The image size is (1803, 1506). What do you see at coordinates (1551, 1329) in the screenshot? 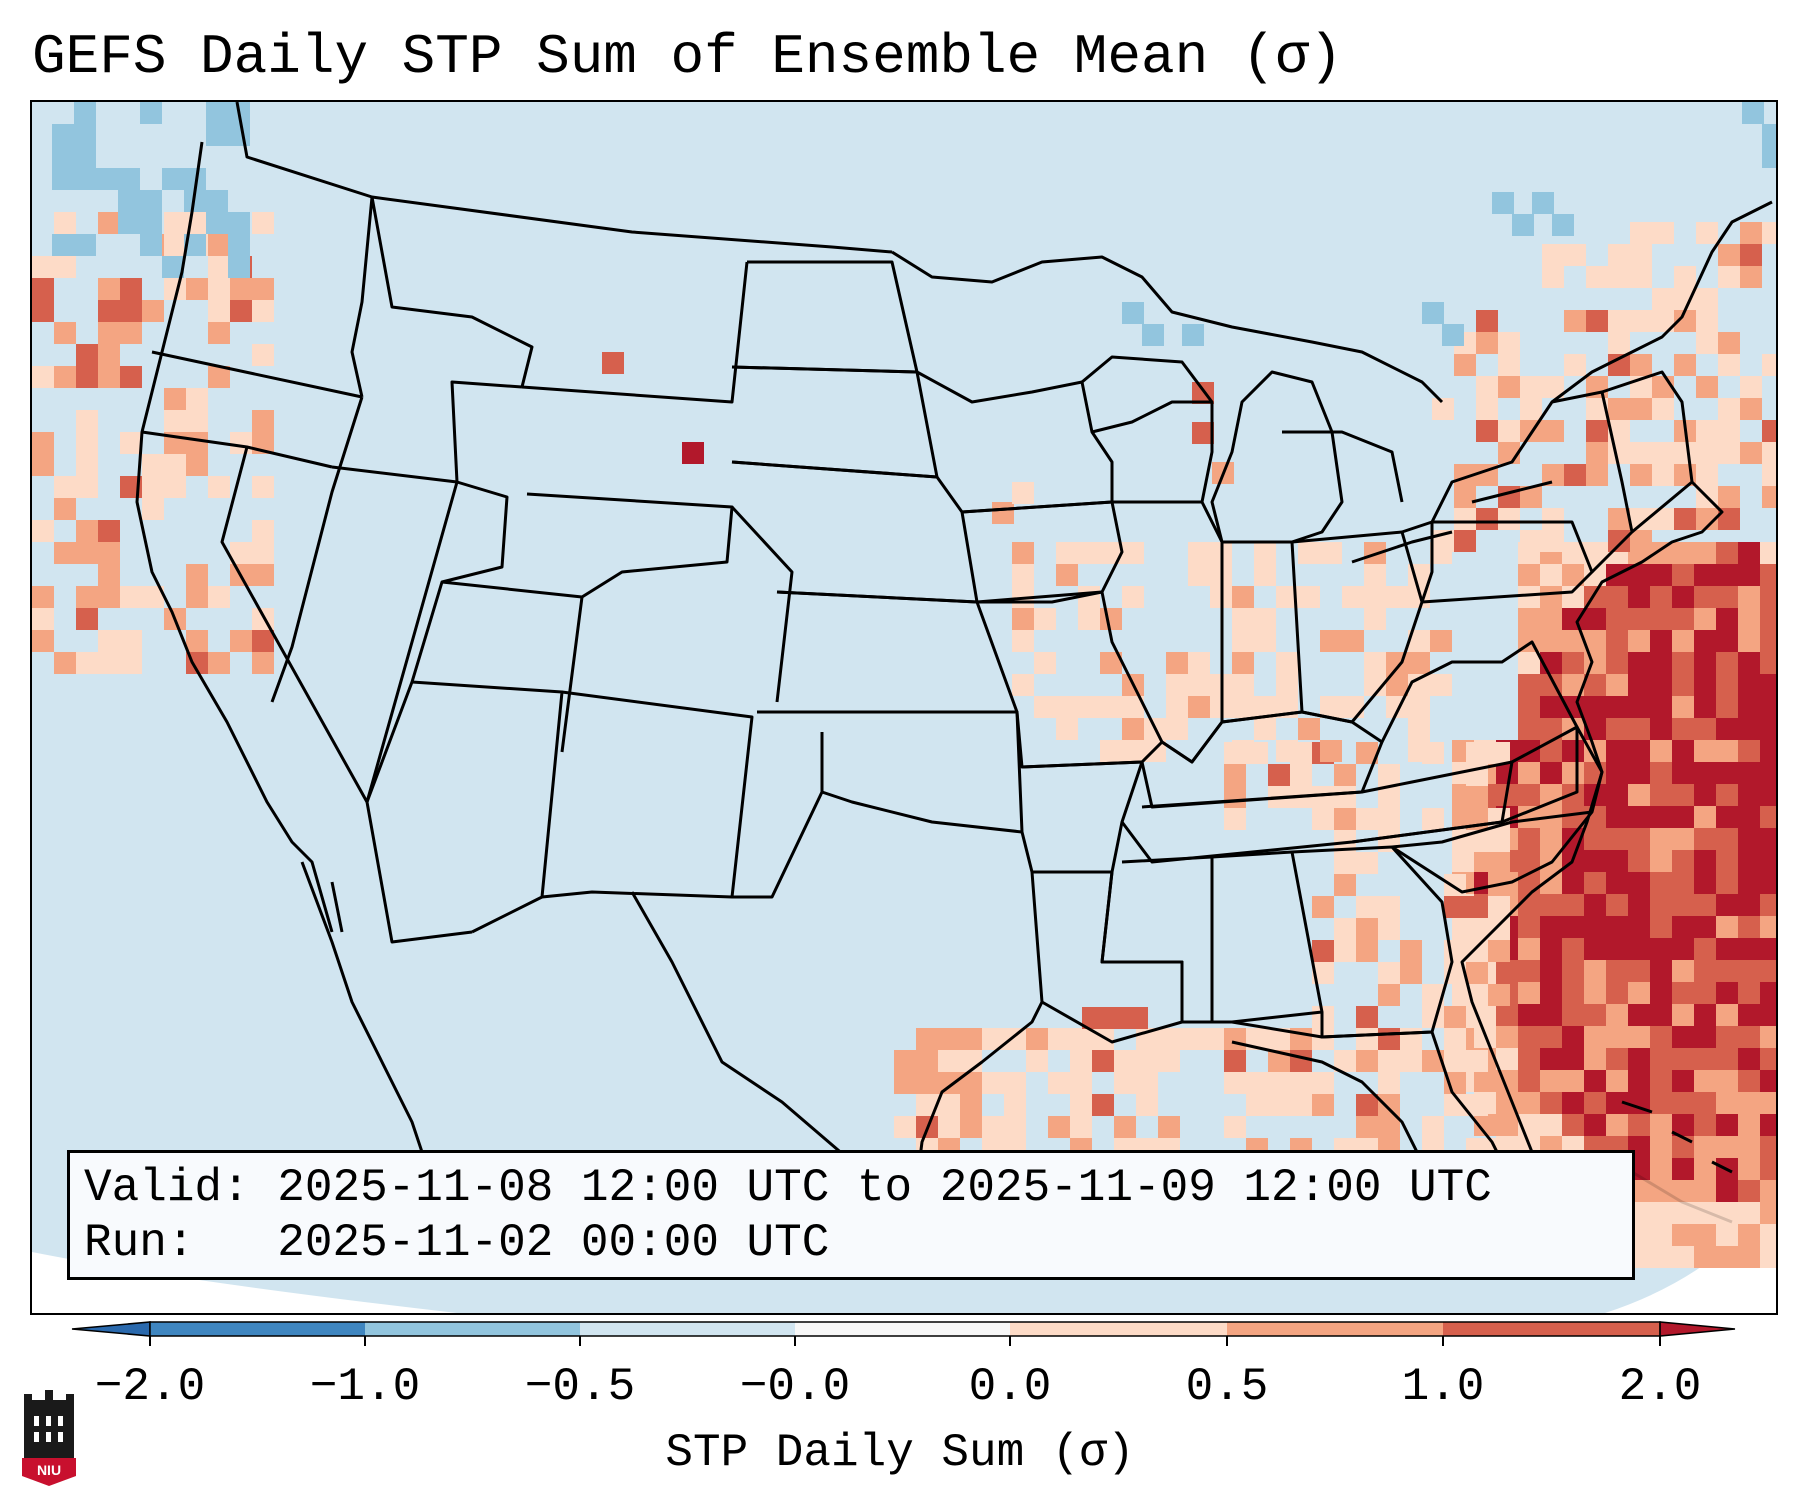
I see `colorbar-segment` at bounding box center [1551, 1329].